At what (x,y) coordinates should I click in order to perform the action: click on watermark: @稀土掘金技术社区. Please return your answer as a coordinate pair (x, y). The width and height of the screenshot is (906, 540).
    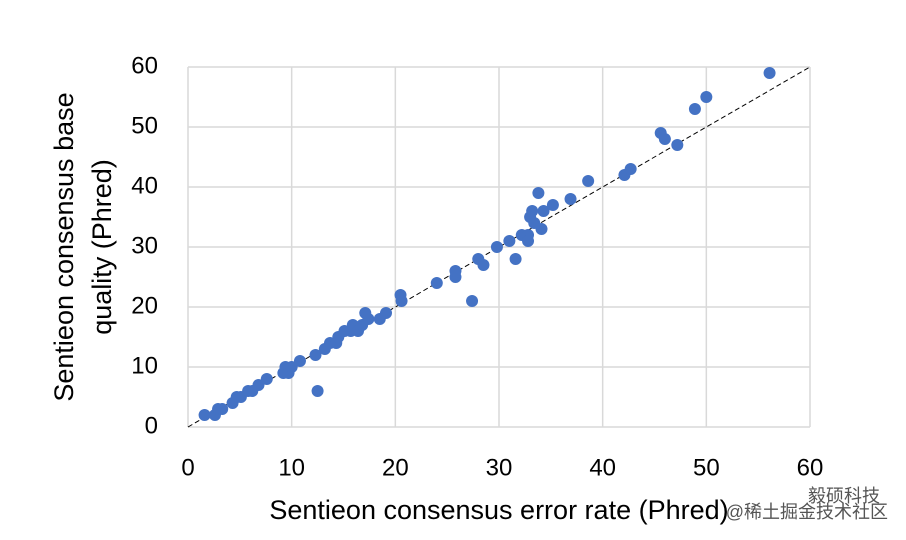
    Looking at the image, I should click on (807, 512).